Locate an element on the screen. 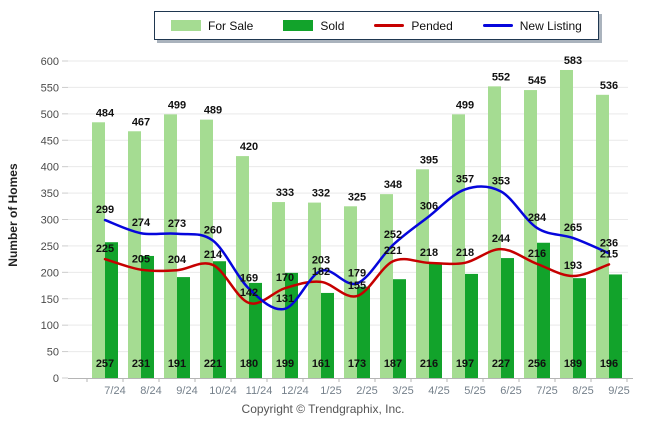 The image size is (646, 434). new-listing-value-label: 252 is located at coordinates (393, 235).